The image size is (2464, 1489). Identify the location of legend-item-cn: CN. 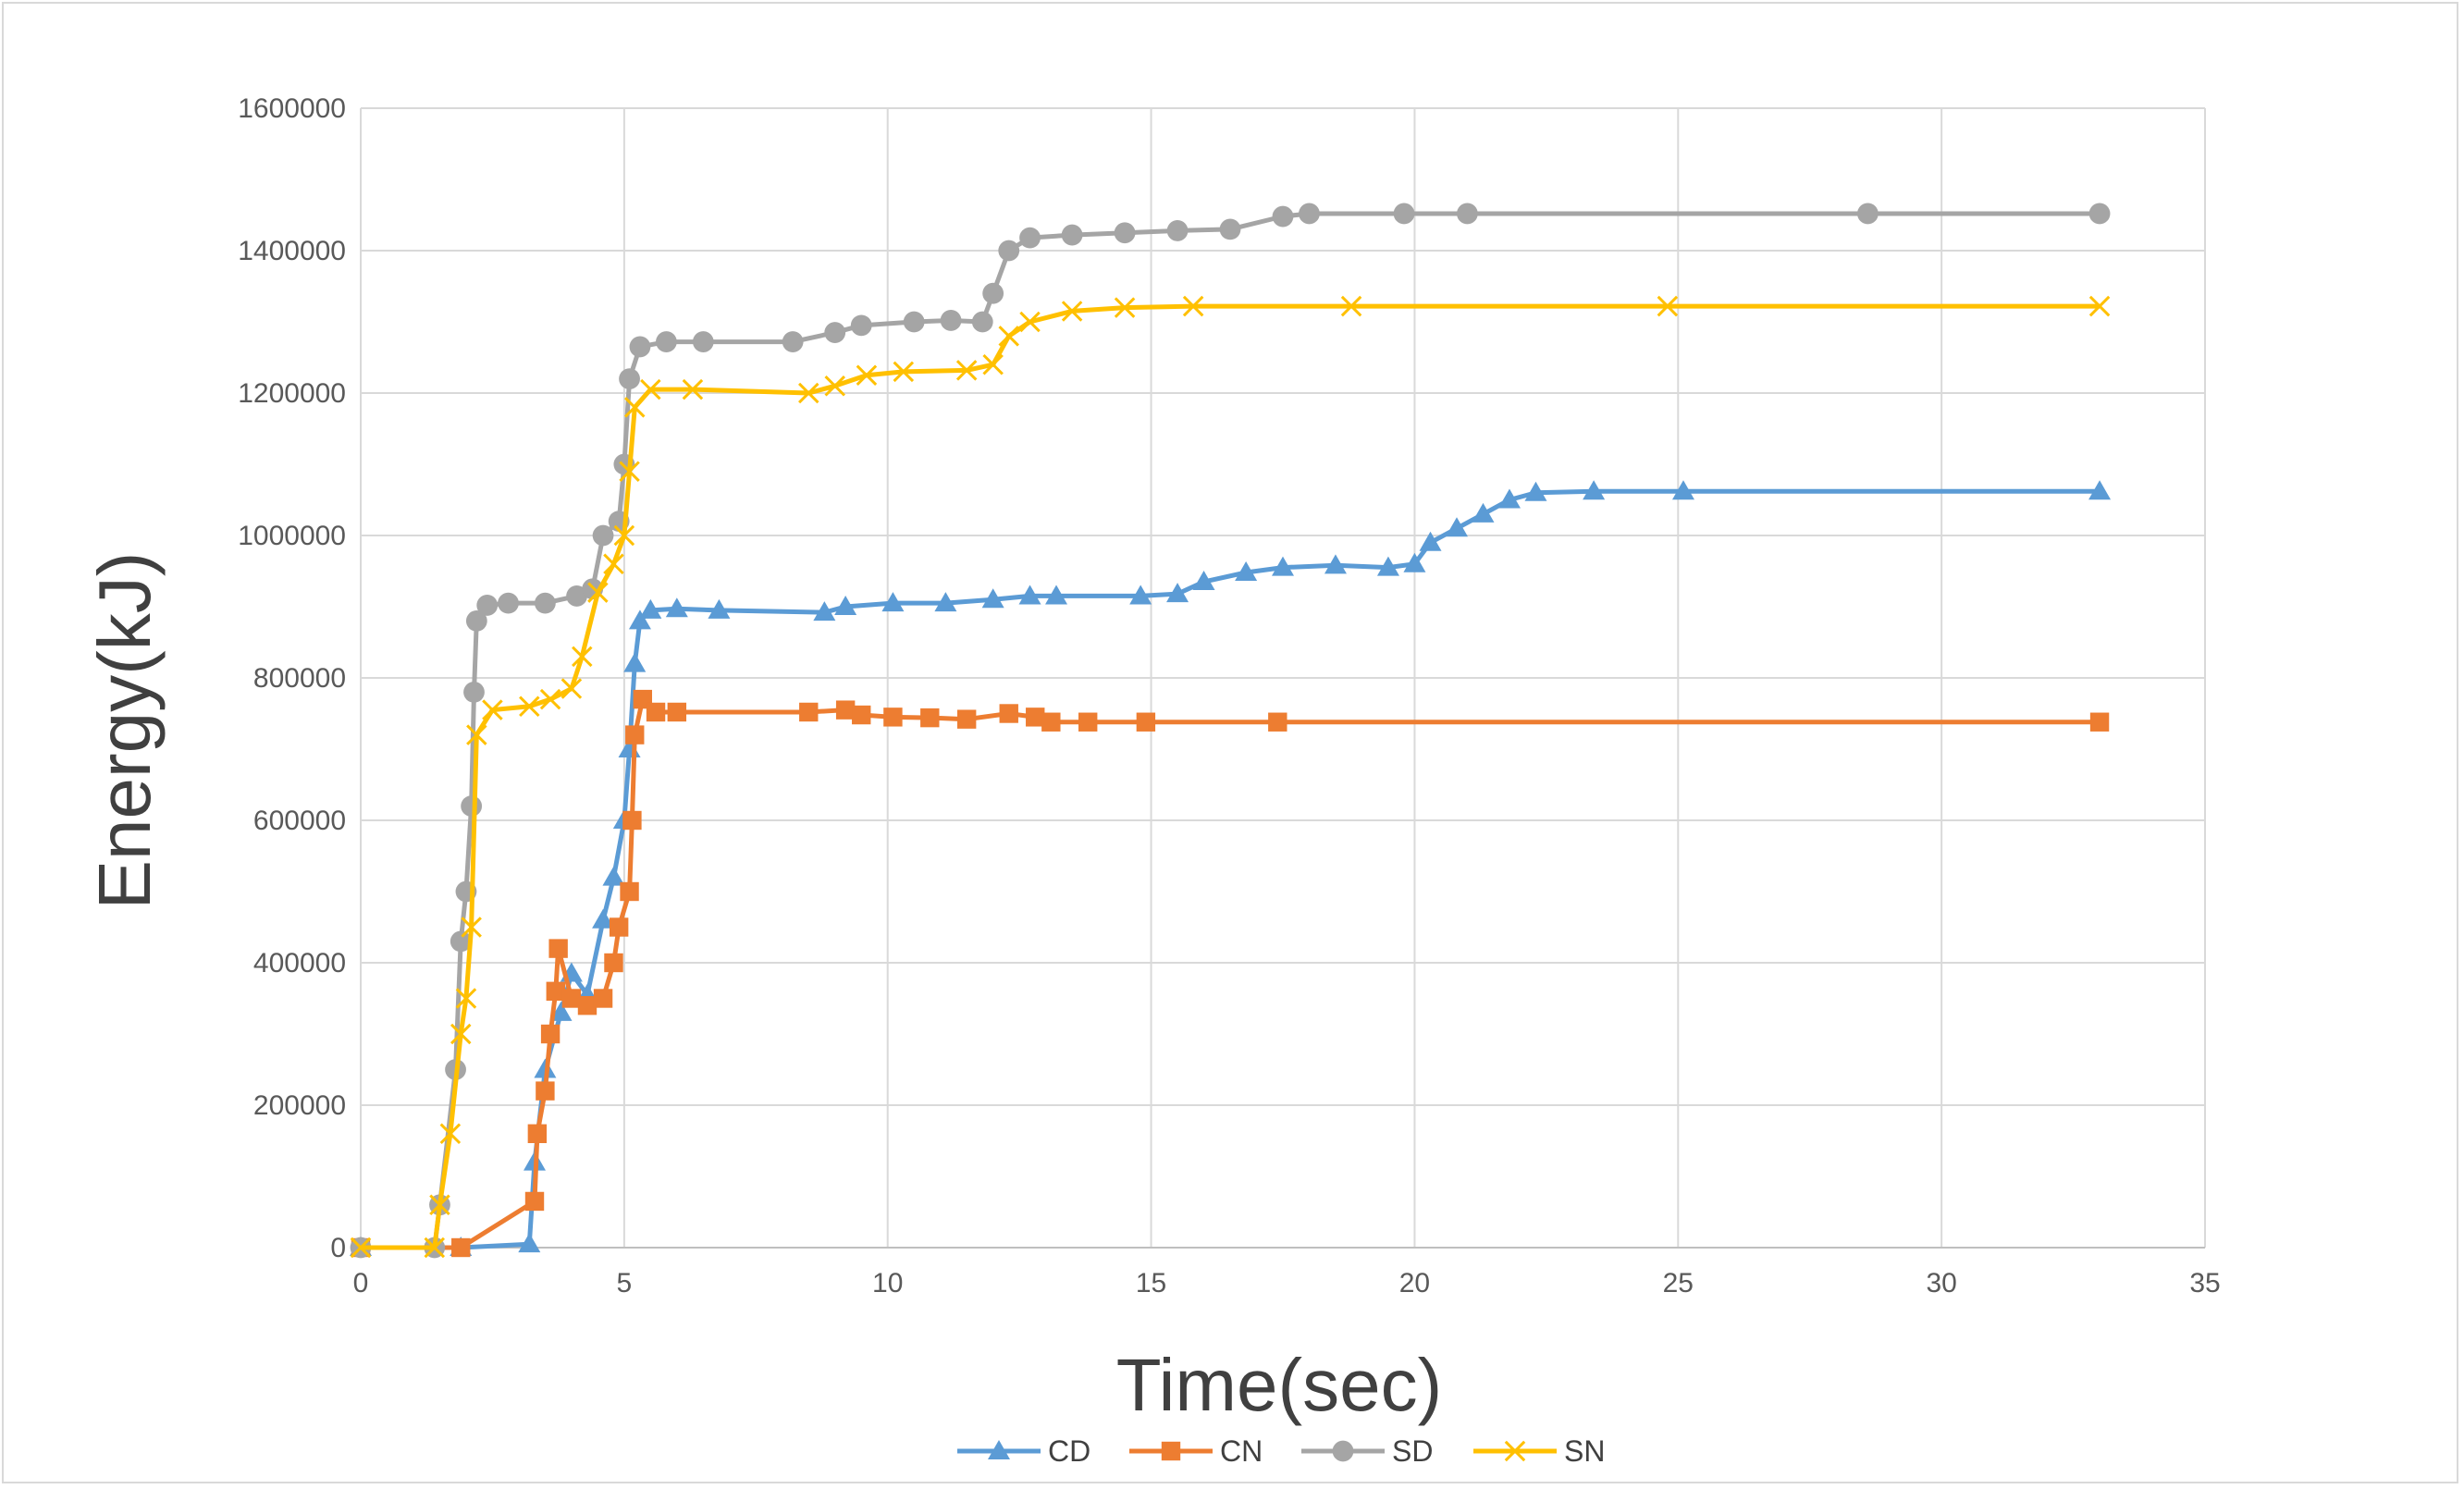
(1196, 1451).